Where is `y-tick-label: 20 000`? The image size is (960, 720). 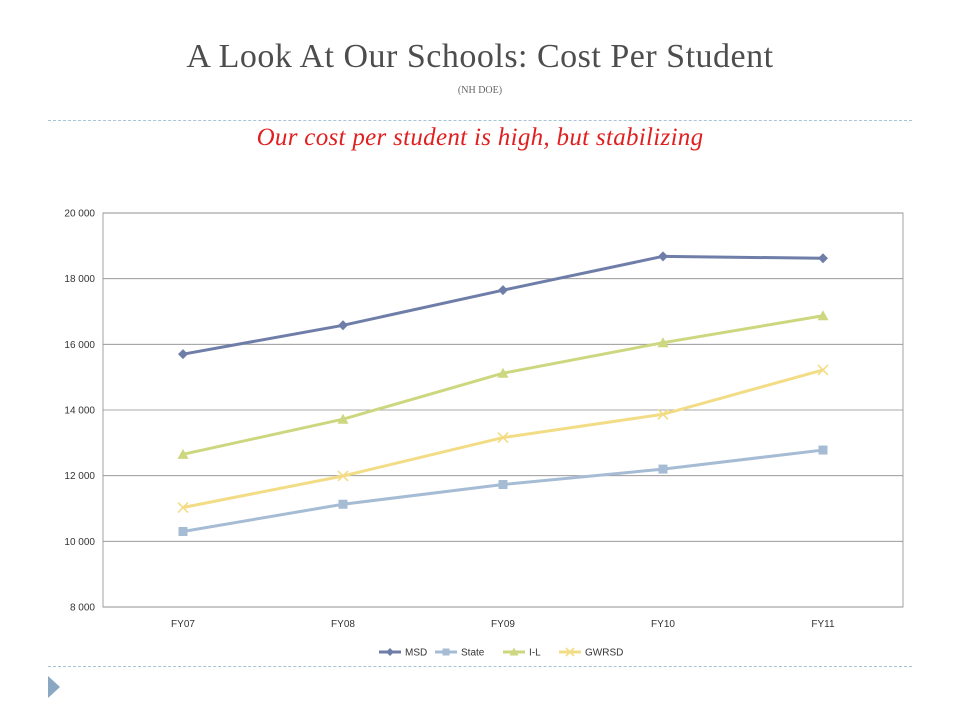 y-tick-label: 20 000 is located at coordinates (79, 214).